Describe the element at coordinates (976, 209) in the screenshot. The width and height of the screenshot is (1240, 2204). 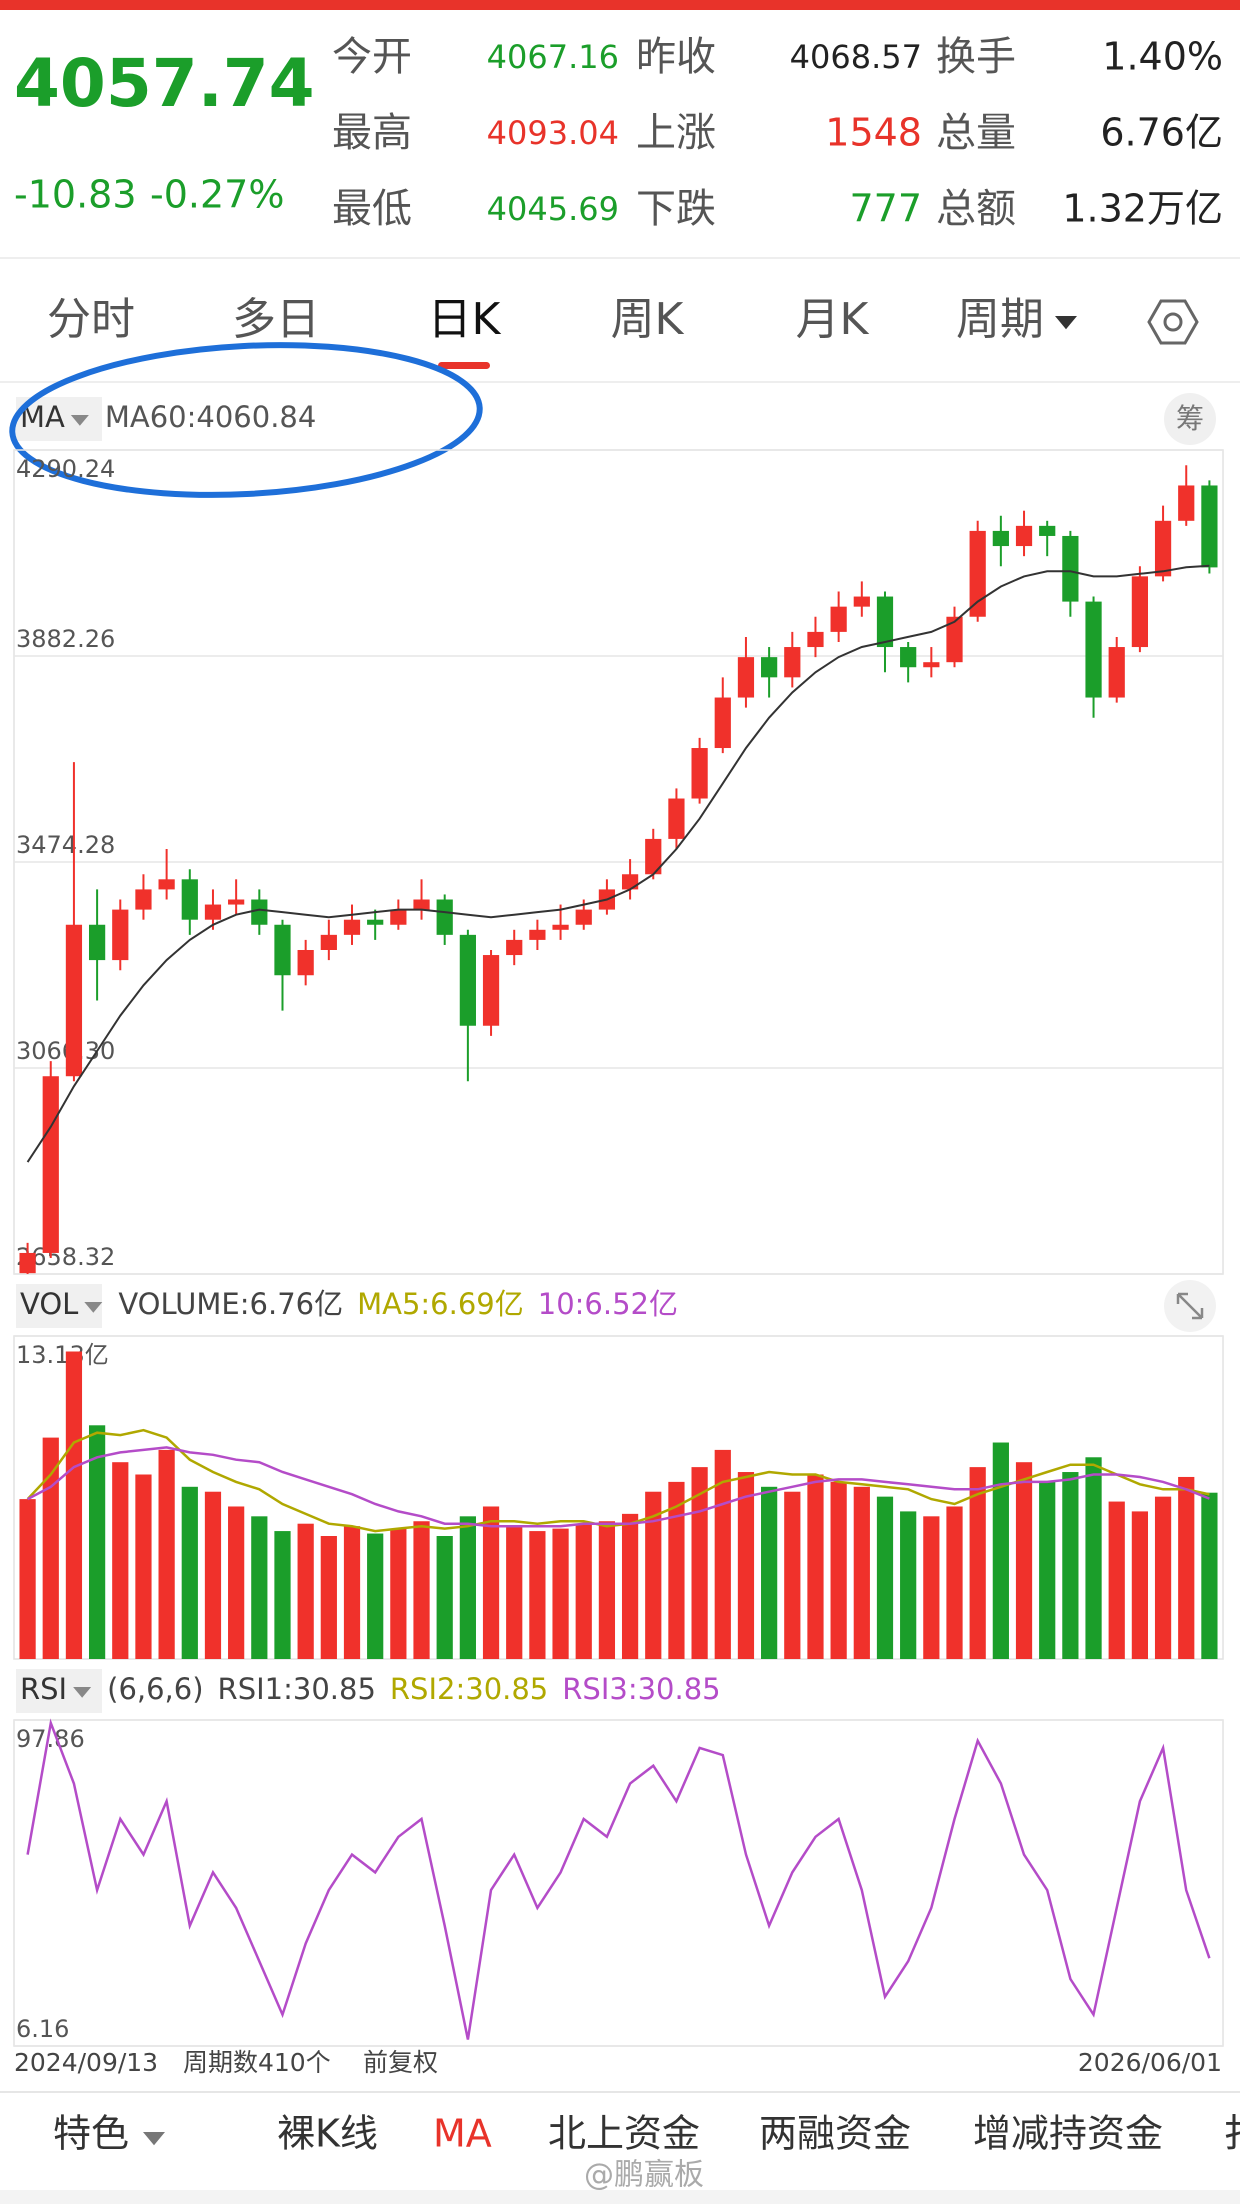
I see `field-label: 总额` at that location.